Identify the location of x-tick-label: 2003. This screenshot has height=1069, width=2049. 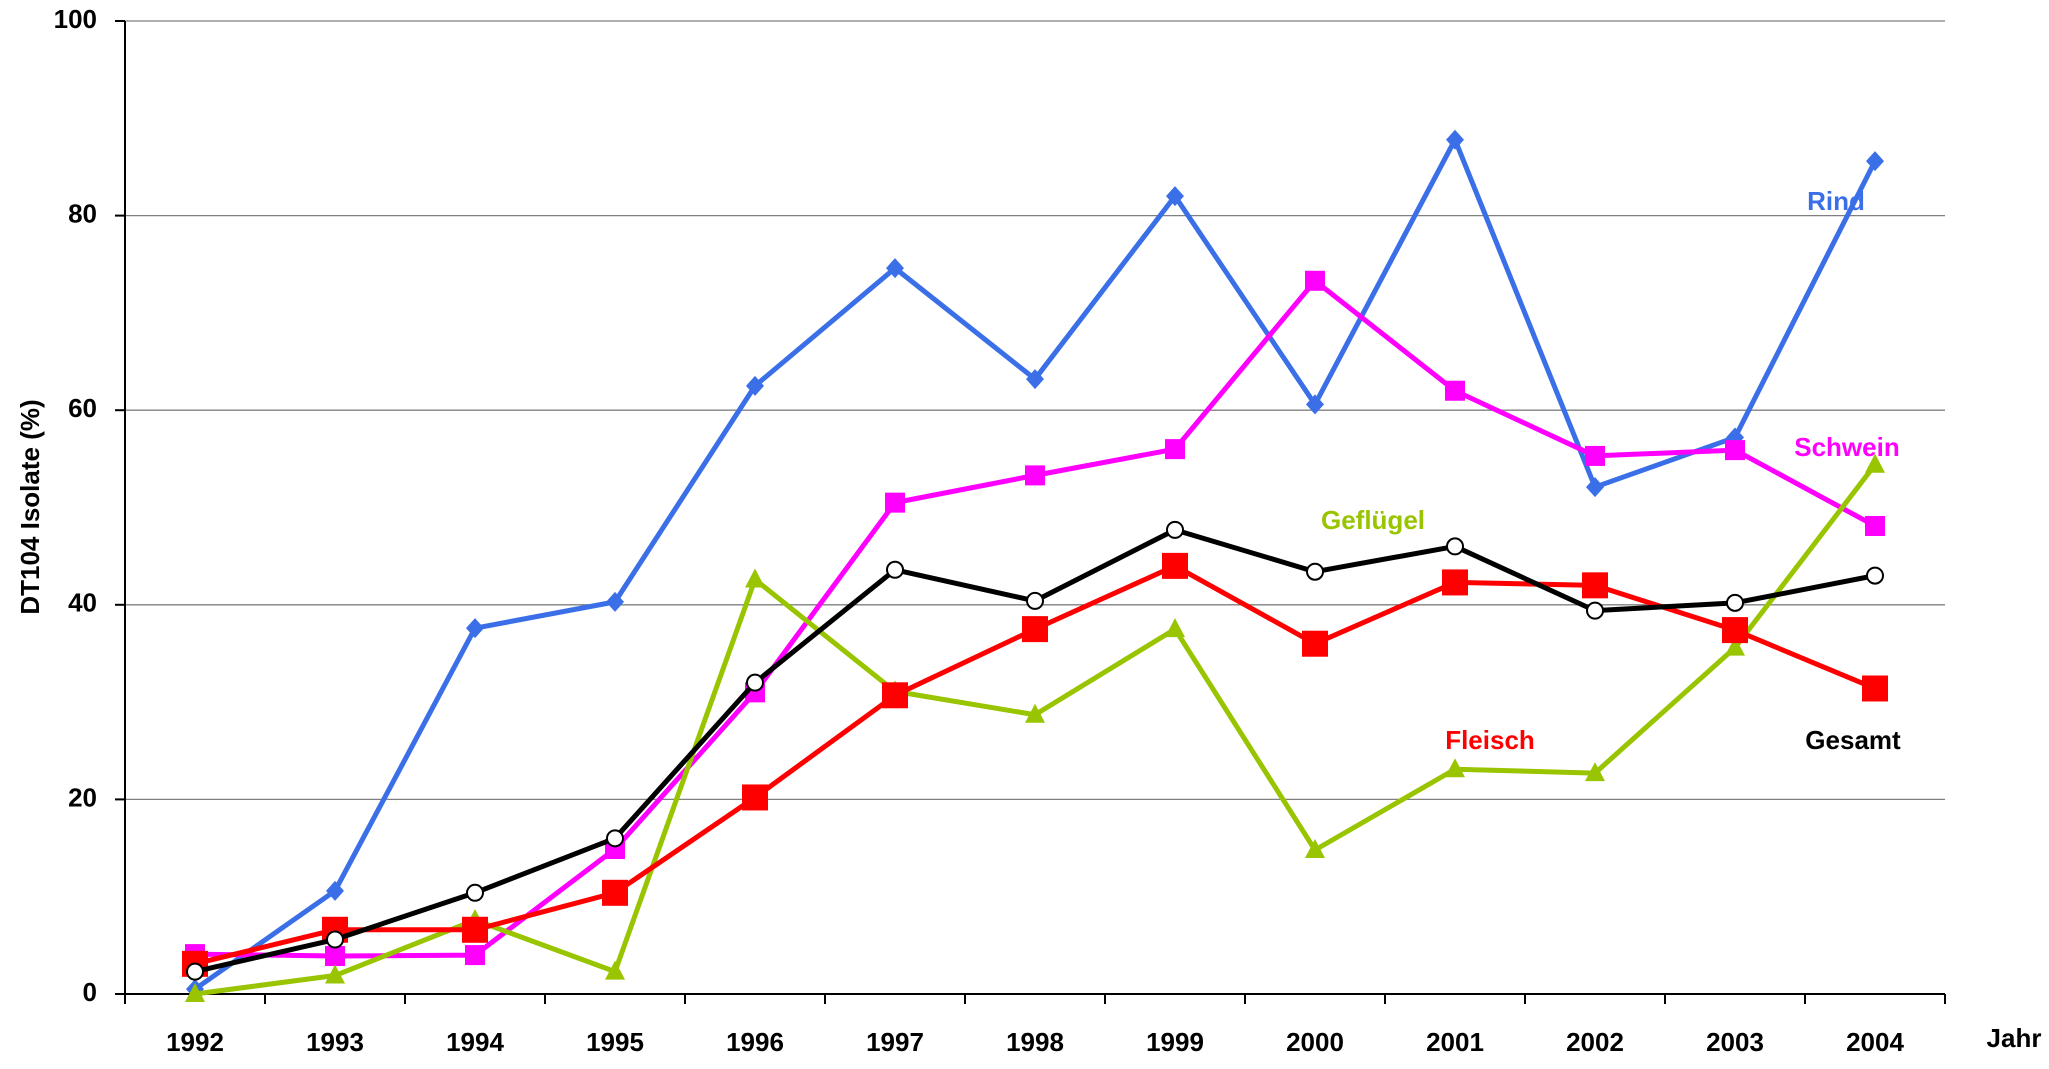
(1735, 1042).